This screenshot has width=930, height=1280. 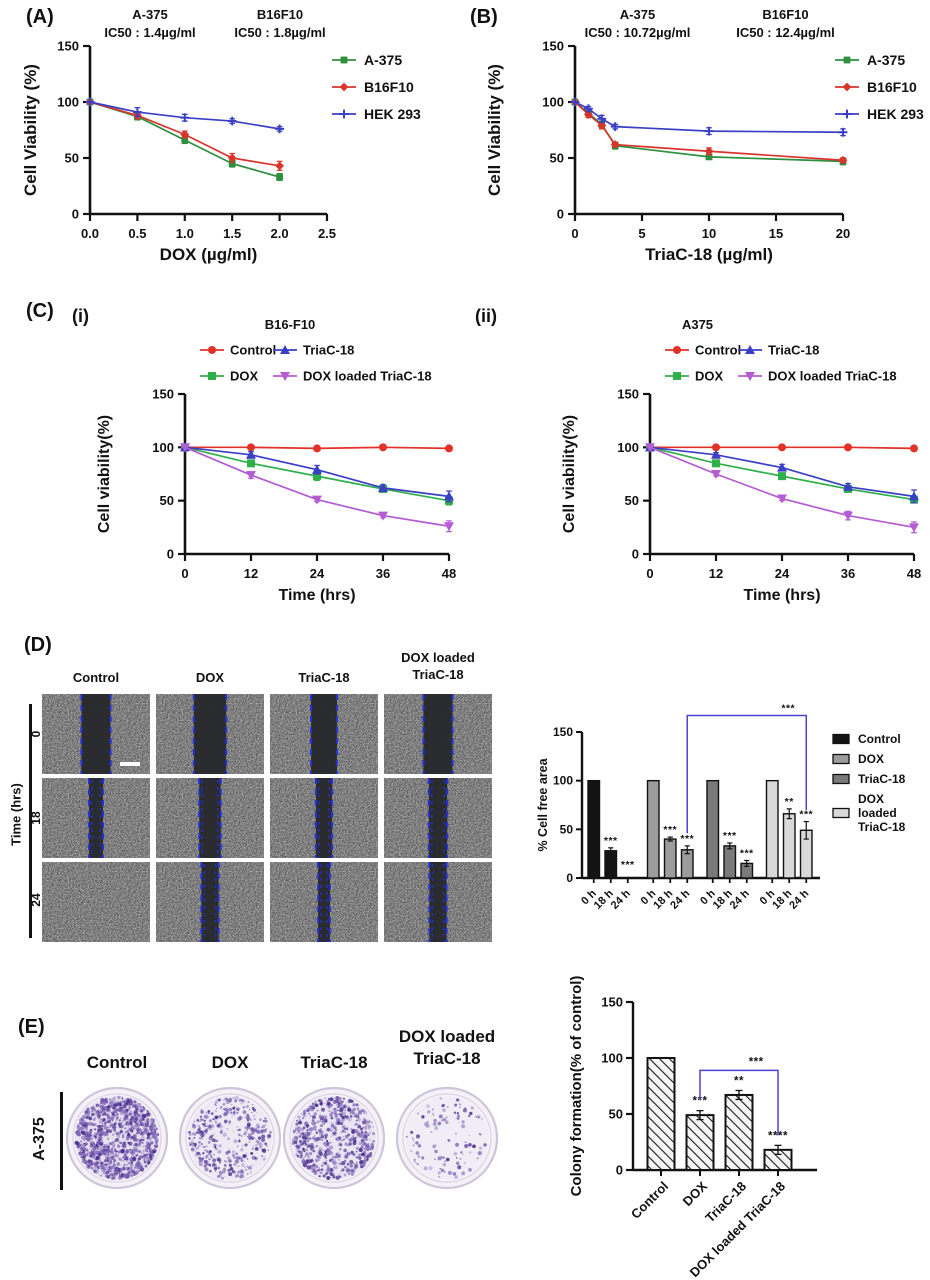 I want to click on x-tick-label: 24, so click(x=317, y=573).